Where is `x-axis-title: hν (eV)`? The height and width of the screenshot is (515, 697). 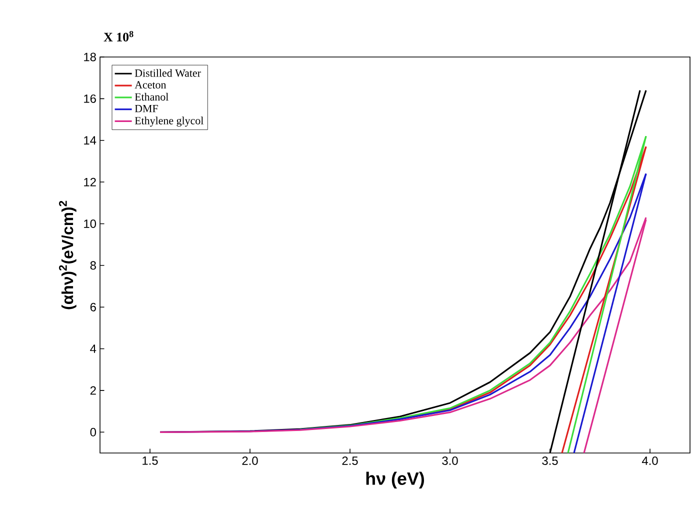 x-axis-title: hν (eV) is located at coordinates (395, 480).